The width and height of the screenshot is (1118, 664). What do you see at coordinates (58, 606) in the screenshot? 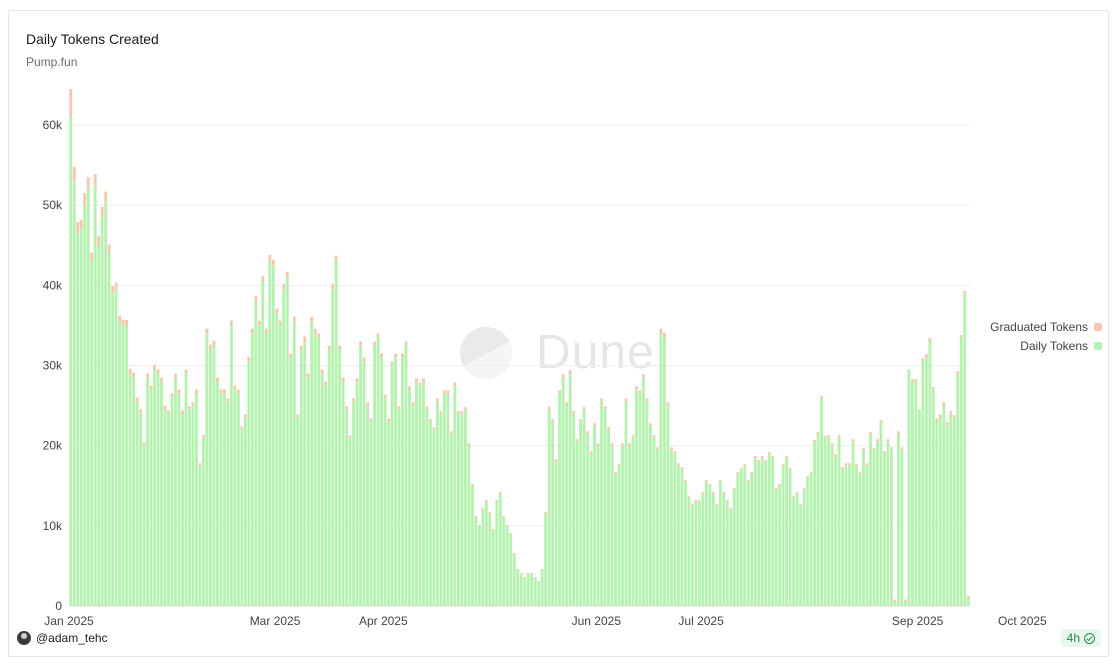
I see `y-tick-label: 0` at bounding box center [58, 606].